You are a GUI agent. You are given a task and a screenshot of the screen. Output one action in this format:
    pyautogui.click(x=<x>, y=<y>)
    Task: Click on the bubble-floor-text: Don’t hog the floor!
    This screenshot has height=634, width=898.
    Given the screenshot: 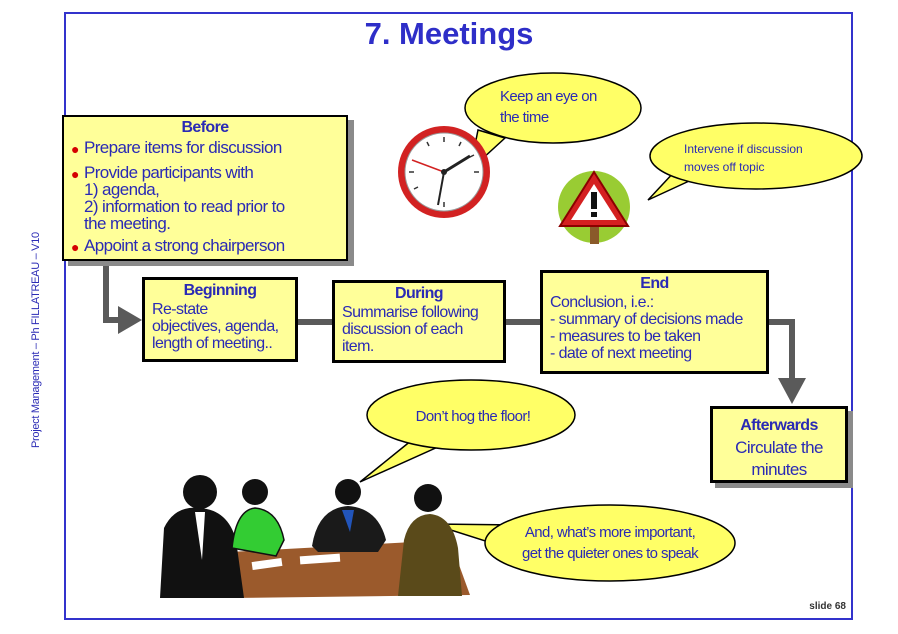 What is the action you would take?
    pyautogui.click(x=473, y=416)
    